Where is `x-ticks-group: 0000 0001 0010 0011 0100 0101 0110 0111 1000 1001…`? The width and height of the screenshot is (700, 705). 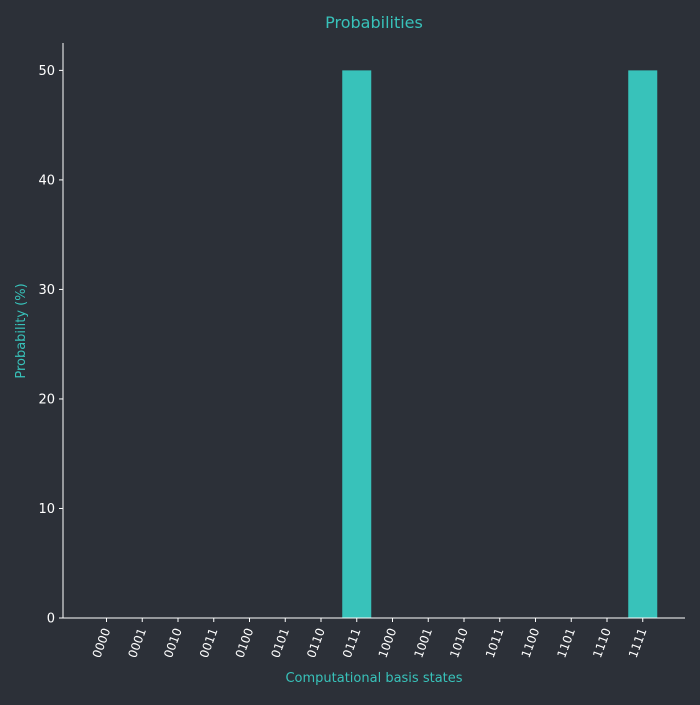
x-ticks-group: 0000 0001 0010 0011 0100 0101 0110 0111 1000 1001… is located at coordinates (370, 639).